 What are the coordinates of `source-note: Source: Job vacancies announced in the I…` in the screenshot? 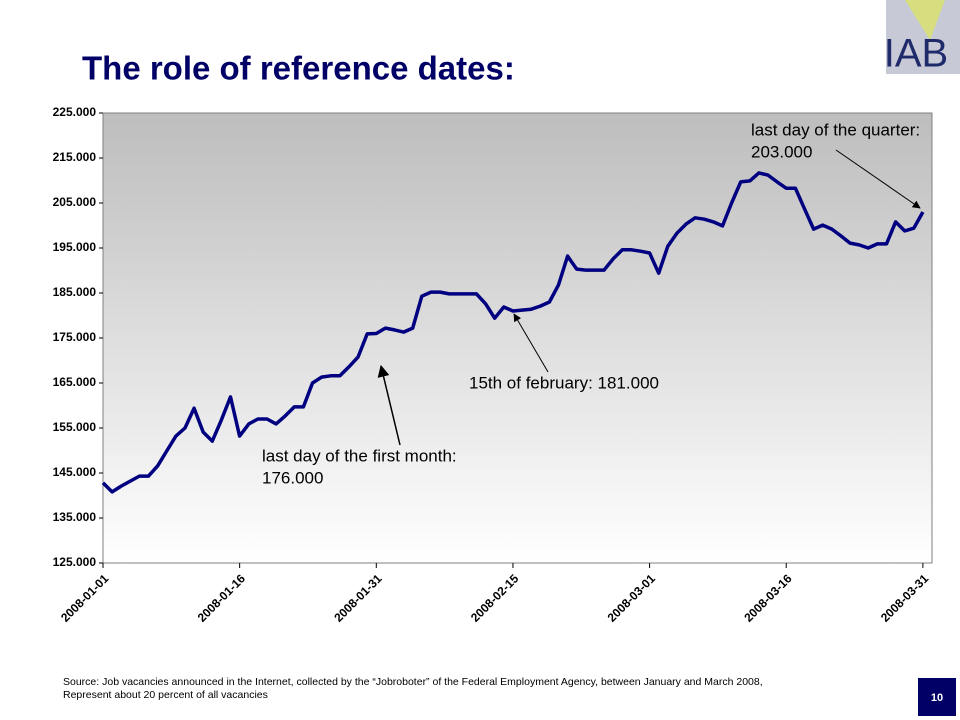 It's located at (413, 682).